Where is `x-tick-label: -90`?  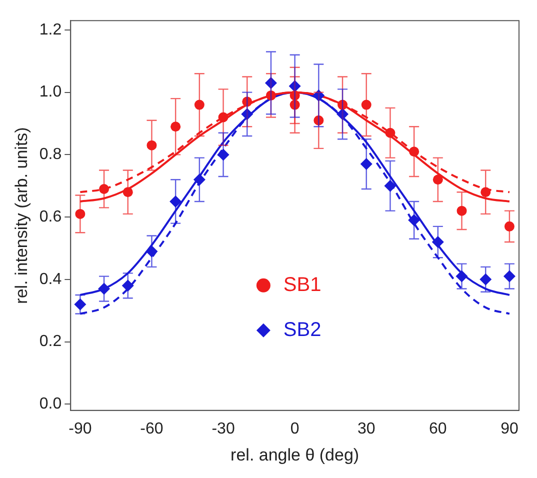 x-tick-label: -90 is located at coordinates (80, 429).